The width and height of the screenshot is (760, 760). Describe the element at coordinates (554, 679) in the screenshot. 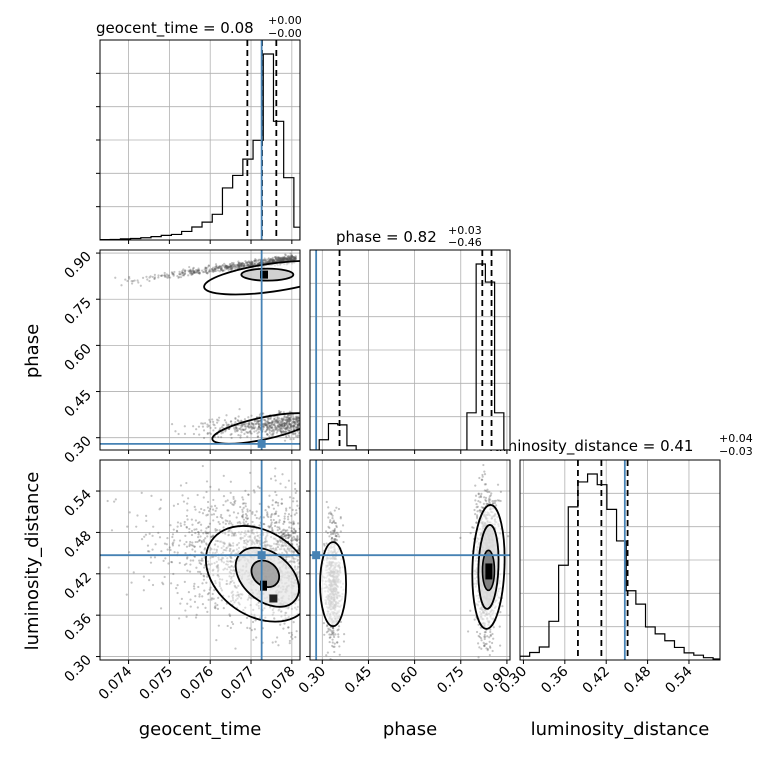

I see `x-tick-label-luminosity_distance: 0.36` at that location.